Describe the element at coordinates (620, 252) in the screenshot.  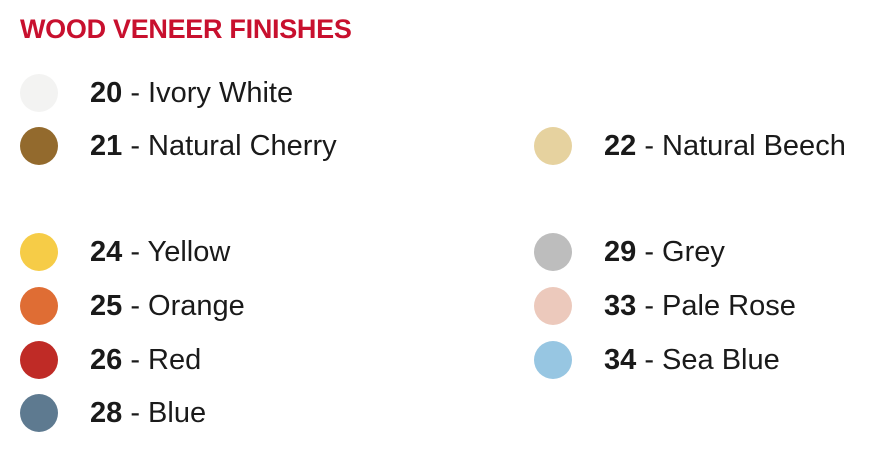
I see `finish-code: 29` at that location.